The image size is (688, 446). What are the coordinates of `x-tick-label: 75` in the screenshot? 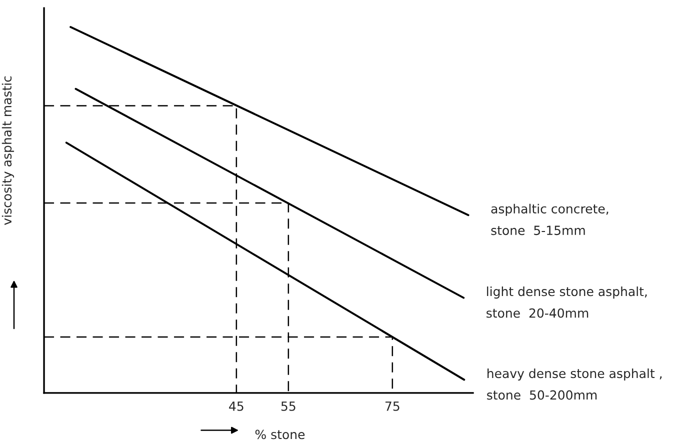 It's located at (392, 406).